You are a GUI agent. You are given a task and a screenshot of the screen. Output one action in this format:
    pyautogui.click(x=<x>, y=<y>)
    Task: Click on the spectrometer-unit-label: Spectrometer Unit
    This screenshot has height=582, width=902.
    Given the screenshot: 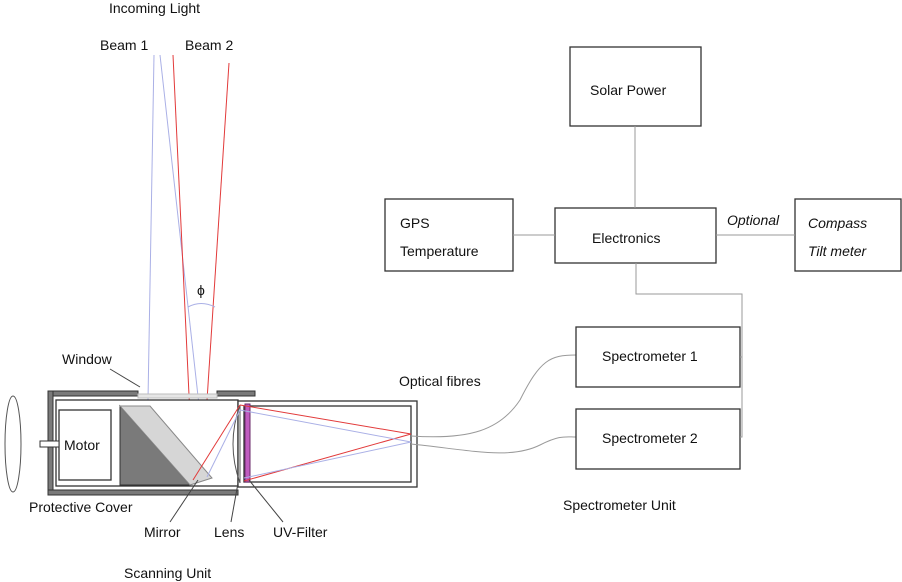 What is the action you would take?
    pyautogui.click(x=619, y=505)
    